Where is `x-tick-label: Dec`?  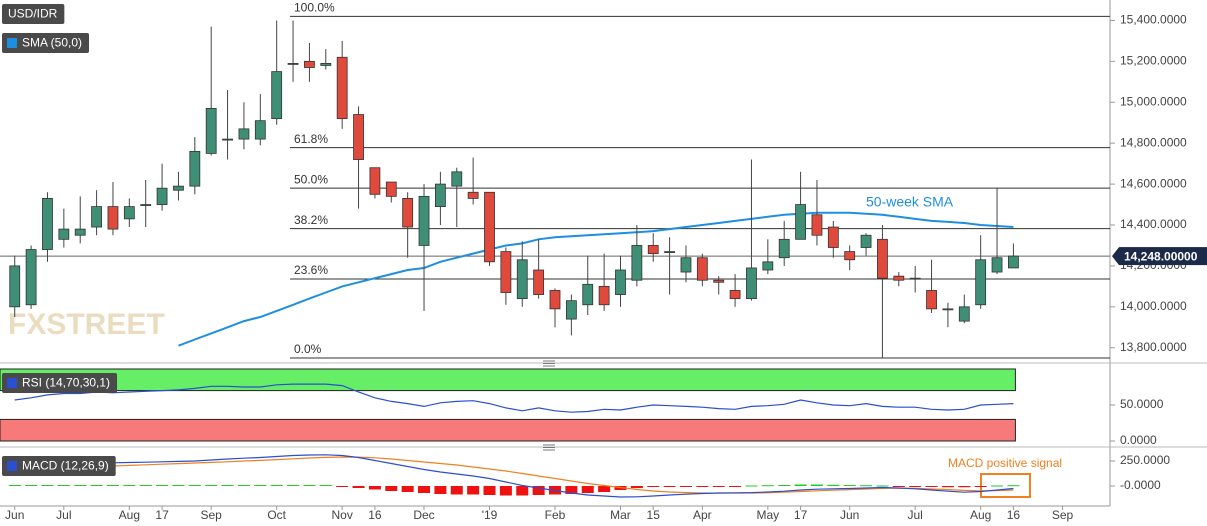
x-tick-label: Dec is located at coordinates (423, 515).